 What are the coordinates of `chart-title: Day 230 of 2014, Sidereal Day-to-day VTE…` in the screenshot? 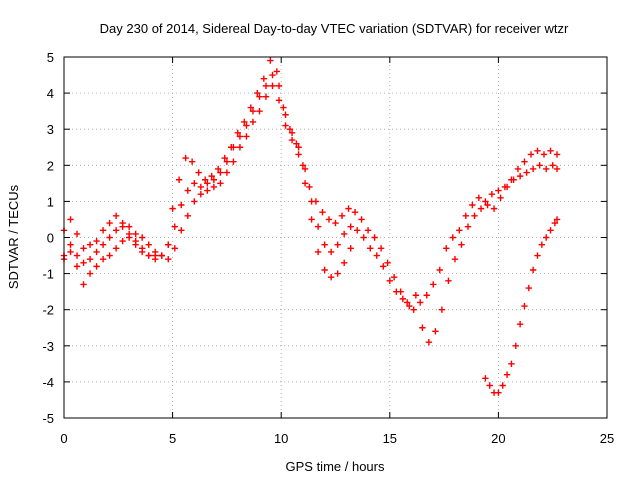 It's located at (334, 28).